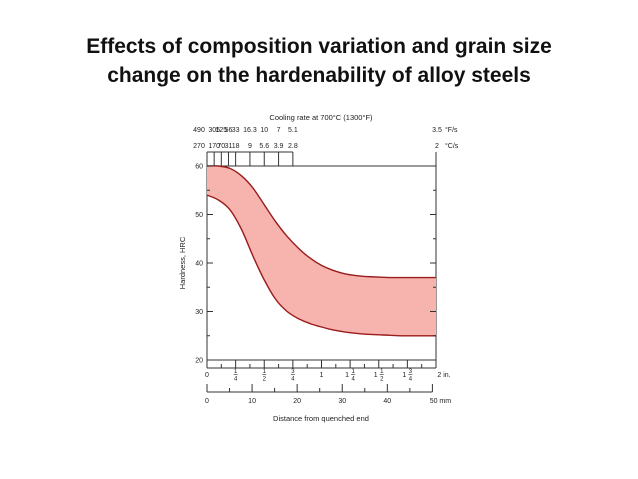 Image resolution: width=638 pixels, height=479 pixels. Describe the element at coordinates (207, 375) in the screenshot. I see `inch-tick-label: 0` at that location.